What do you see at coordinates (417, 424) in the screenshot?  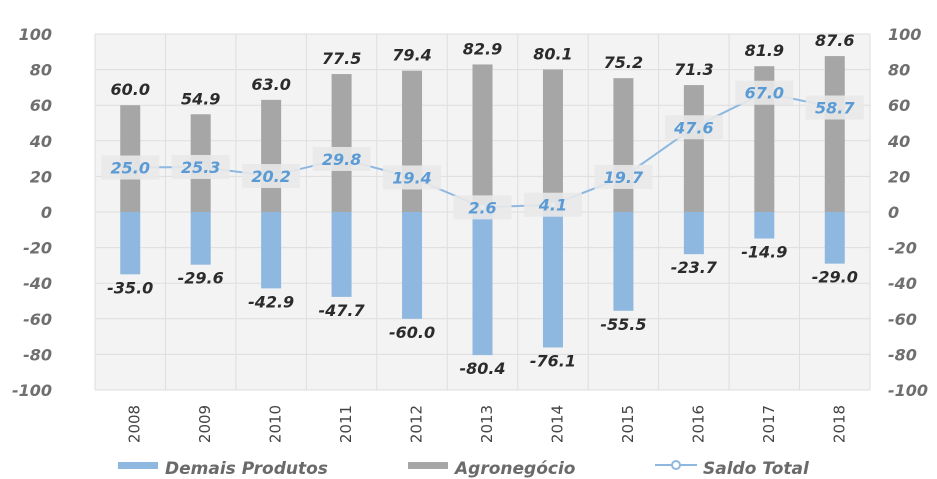 I see `x-tick-label: 2012` at bounding box center [417, 424].